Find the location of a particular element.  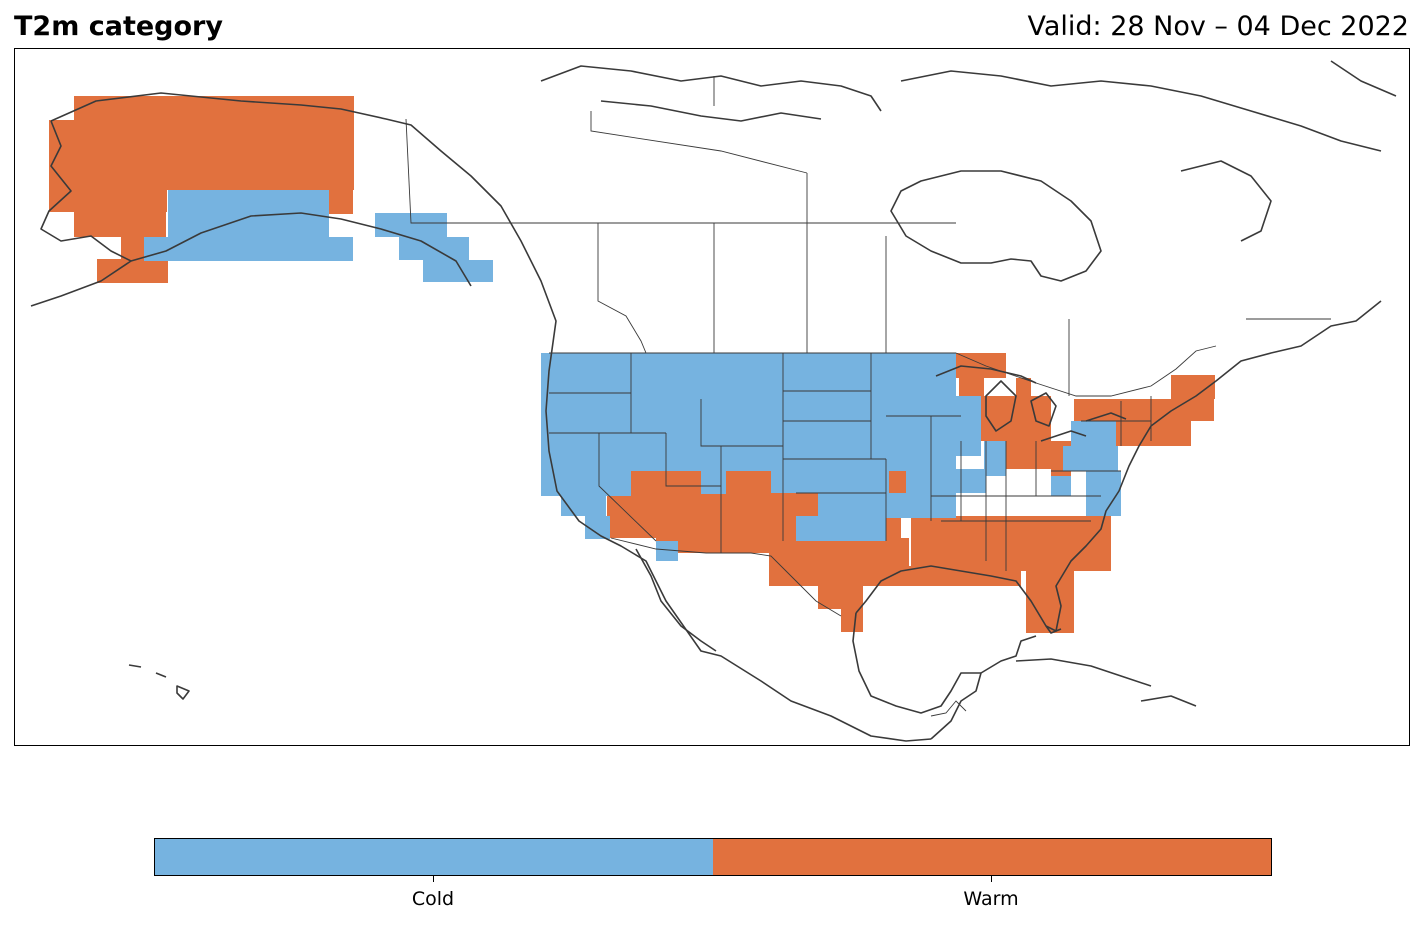

map-title: T2m category is located at coordinates (118, 26).